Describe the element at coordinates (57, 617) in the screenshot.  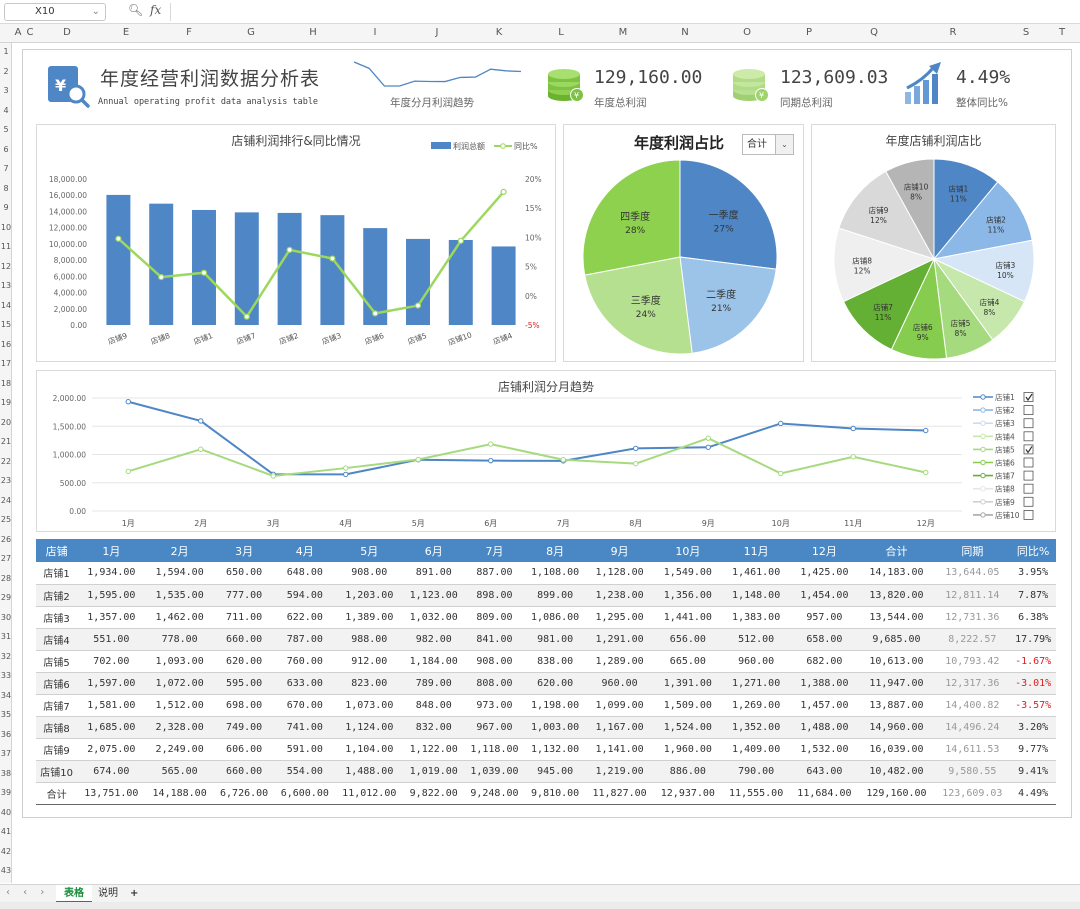
I see `table-cell: 店铺3` at that location.